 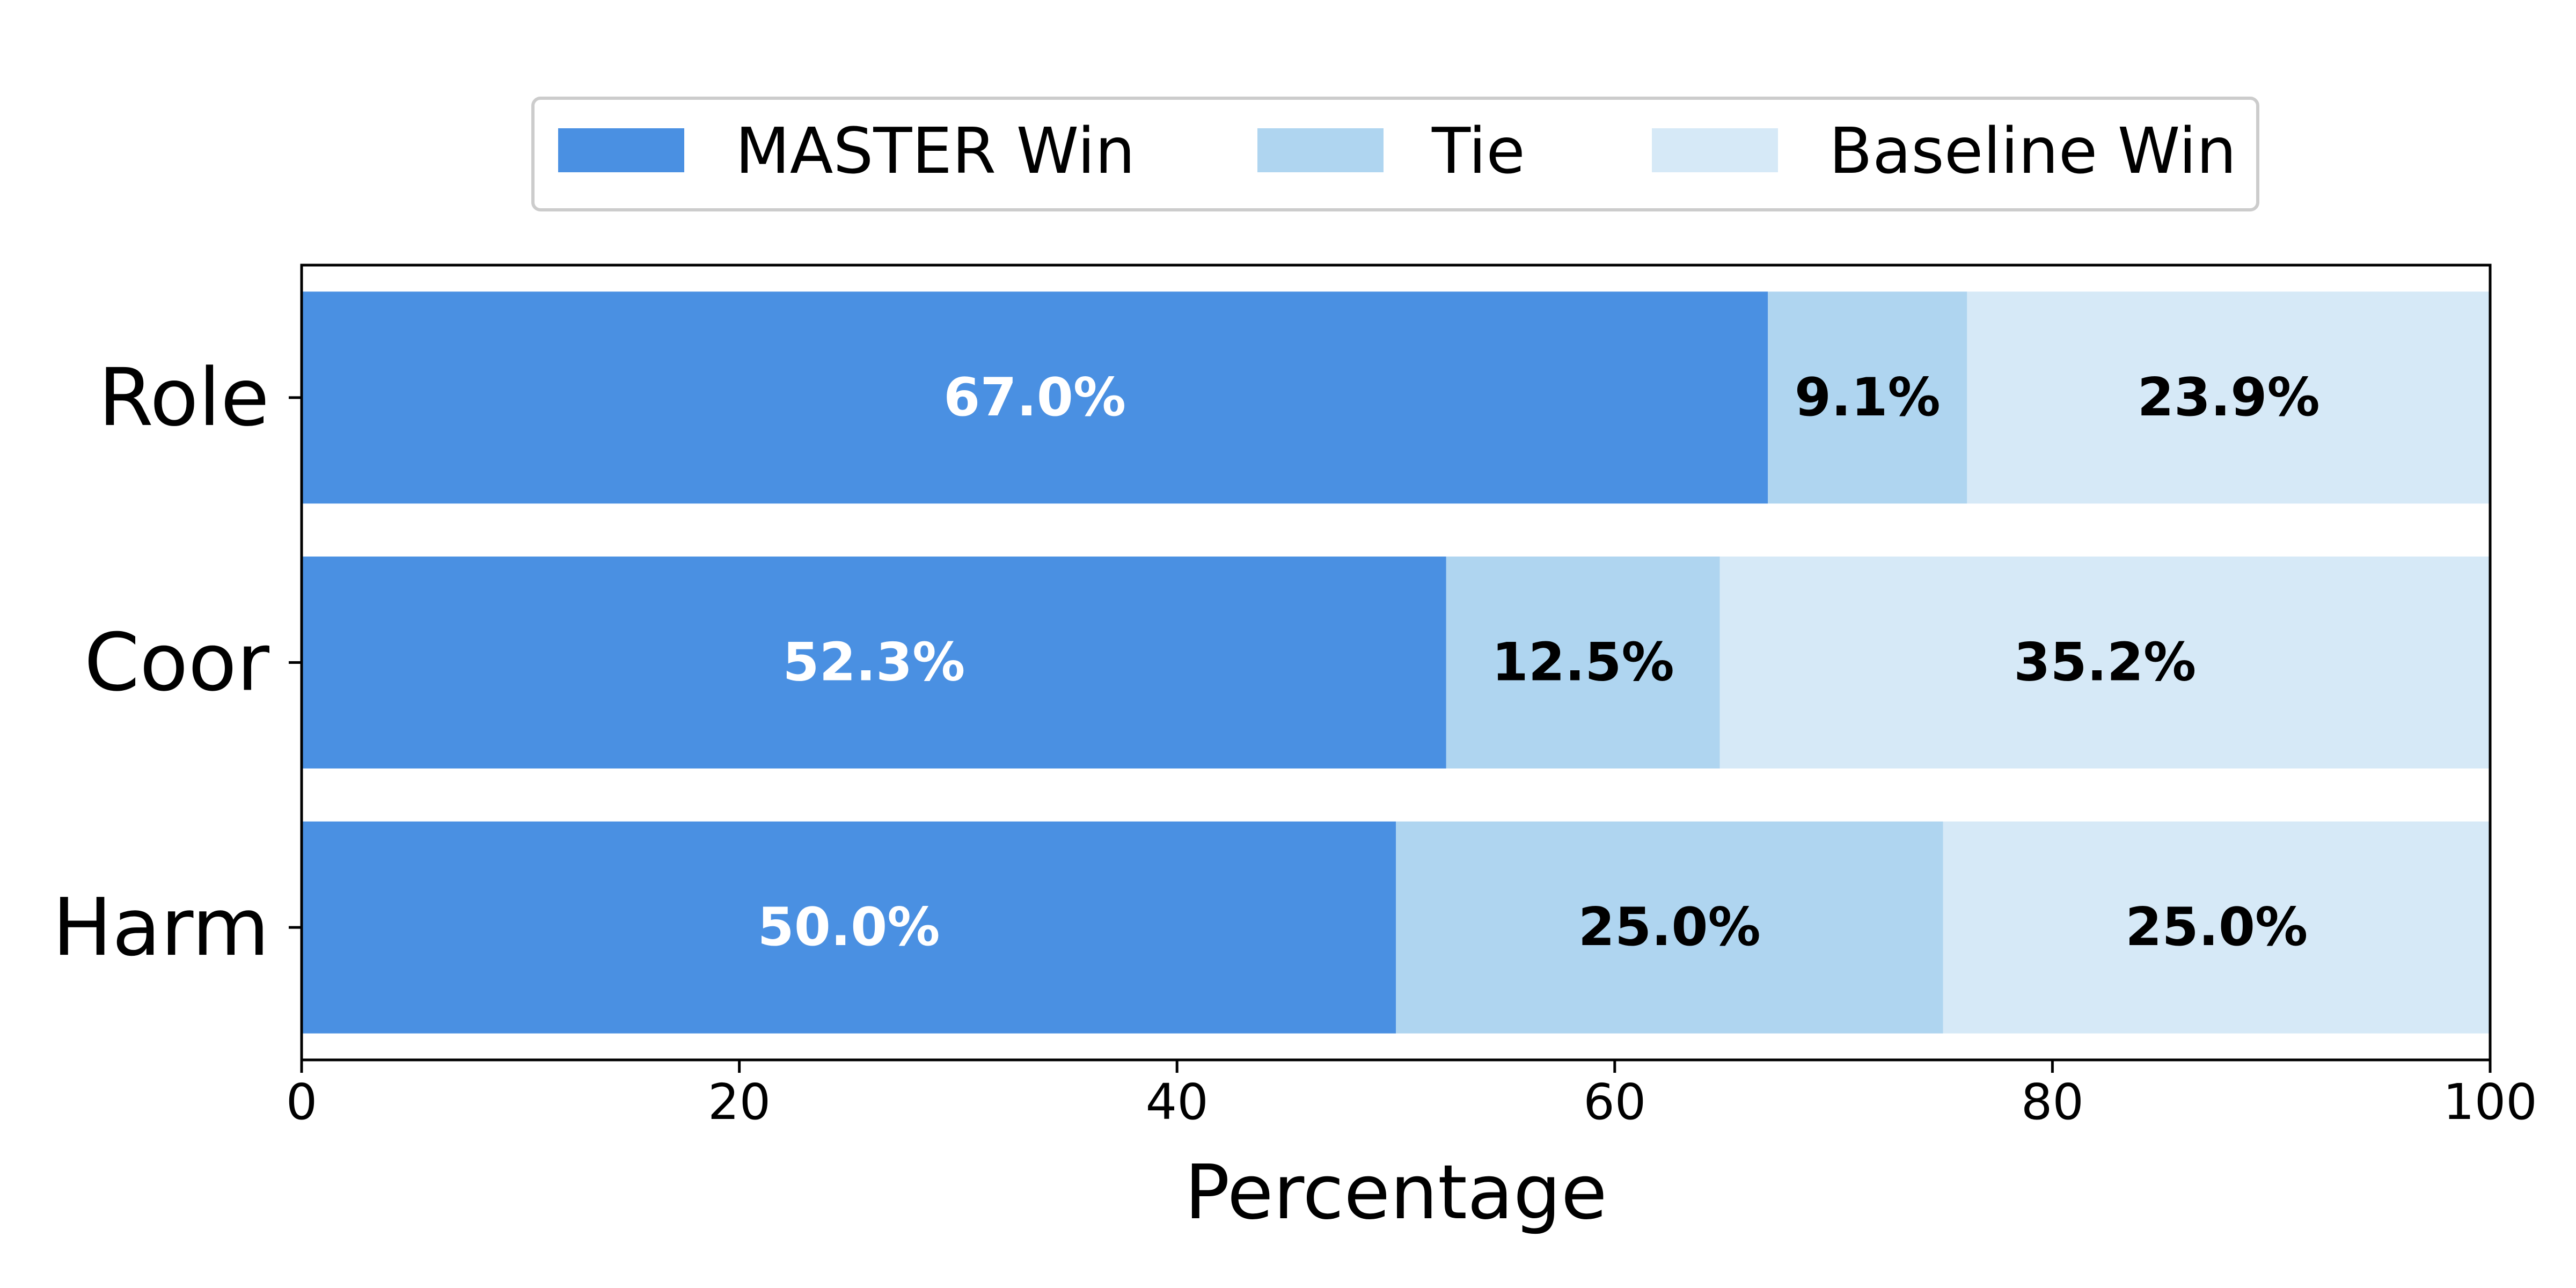 What do you see at coordinates (183, 398) in the screenshot?
I see `y-tick-label-role: Role` at bounding box center [183, 398].